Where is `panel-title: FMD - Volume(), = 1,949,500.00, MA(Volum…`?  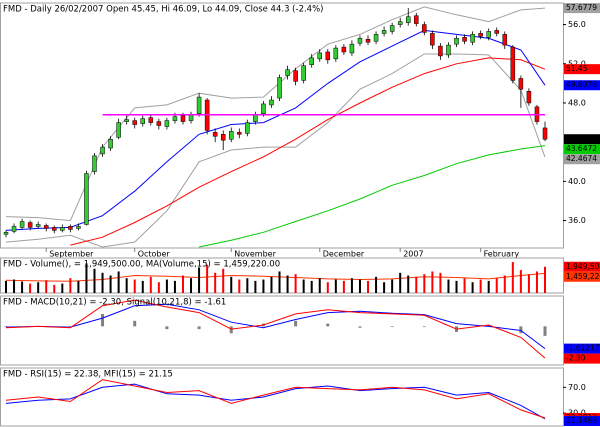
panel-title: FMD - Volume(), = 1,949,500.00, MA(Volum… is located at coordinates (141, 265).